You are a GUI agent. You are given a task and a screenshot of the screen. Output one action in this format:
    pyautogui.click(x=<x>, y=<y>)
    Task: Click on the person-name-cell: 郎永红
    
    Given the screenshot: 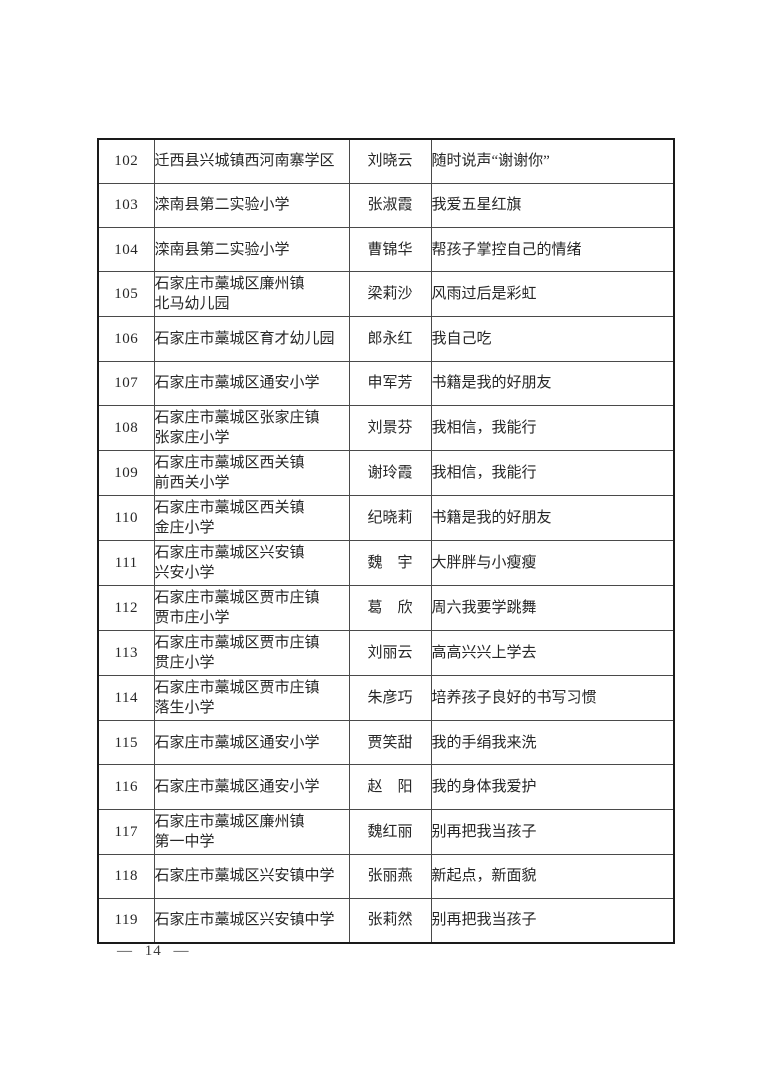 What is the action you would take?
    pyautogui.click(x=390, y=339)
    